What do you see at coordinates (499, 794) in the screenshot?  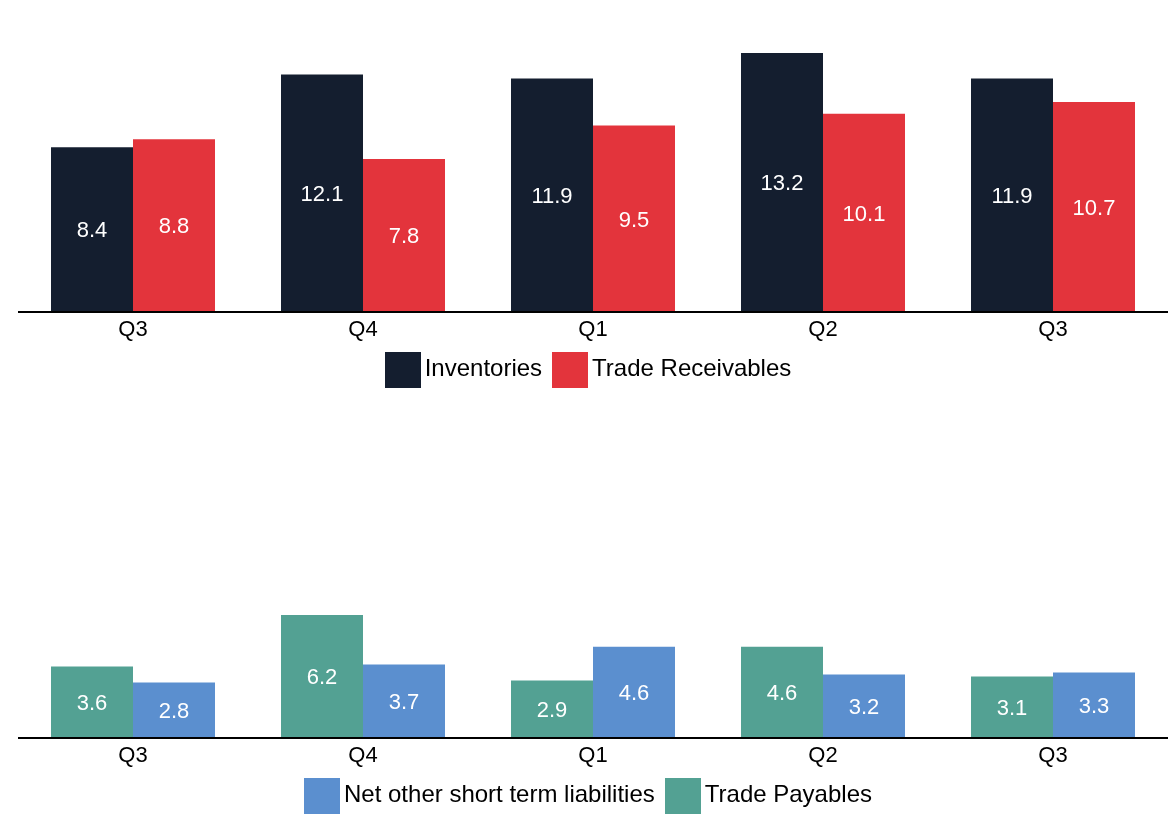 I see `legend-label: Net other short term liabilities` at bounding box center [499, 794].